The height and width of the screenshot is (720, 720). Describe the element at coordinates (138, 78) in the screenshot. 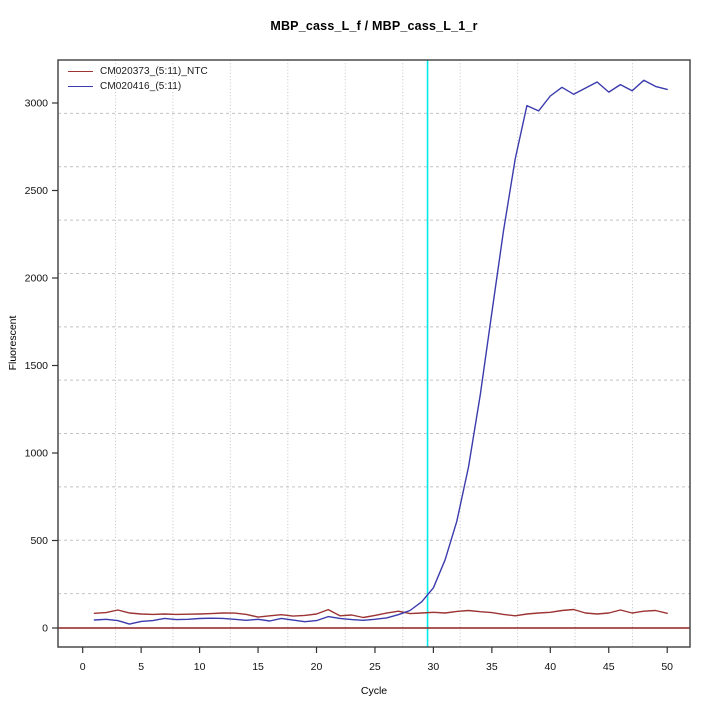

I see `legend: CM020373_(5:11)_NTC CM020416_(5:11)` at that location.